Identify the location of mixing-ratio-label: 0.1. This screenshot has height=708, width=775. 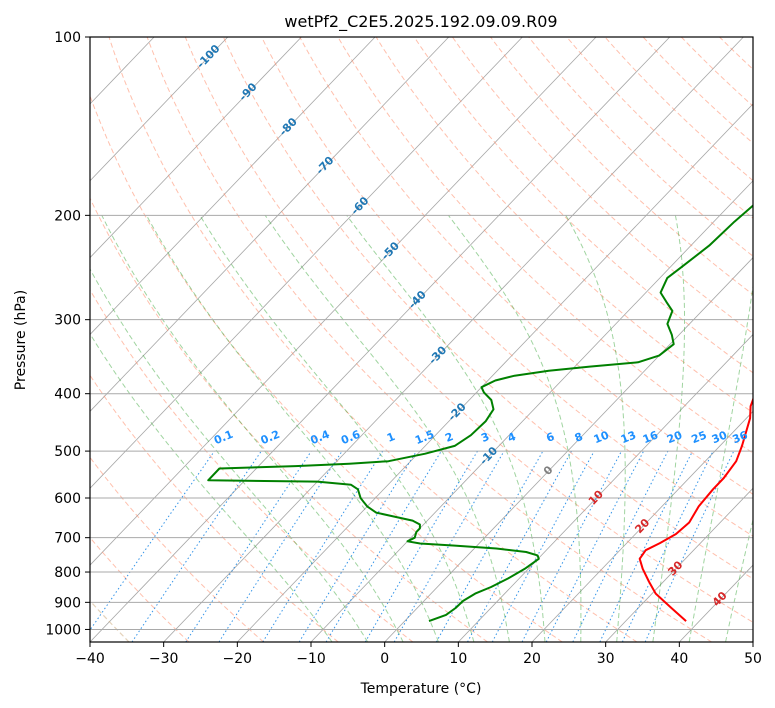
(223, 437).